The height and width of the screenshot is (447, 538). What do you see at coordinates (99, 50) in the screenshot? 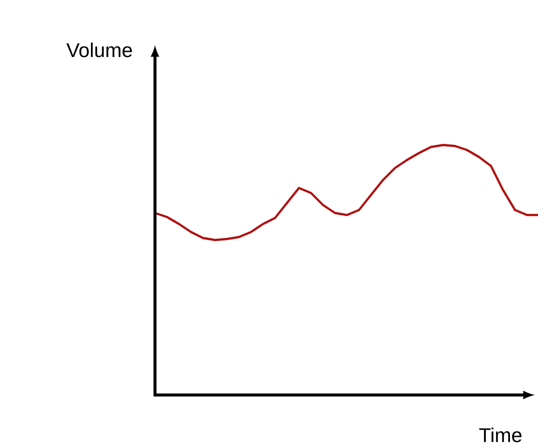
I see `y-axis-title: Volume` at bounding box center [99, 50].